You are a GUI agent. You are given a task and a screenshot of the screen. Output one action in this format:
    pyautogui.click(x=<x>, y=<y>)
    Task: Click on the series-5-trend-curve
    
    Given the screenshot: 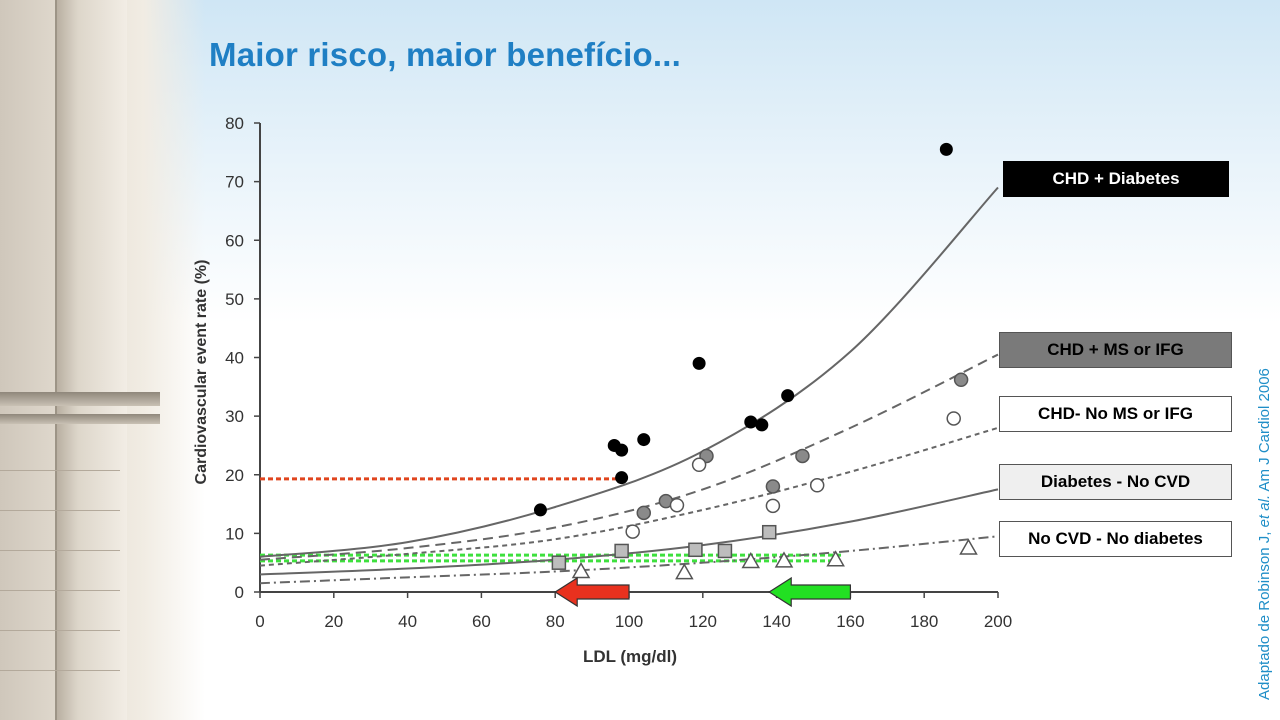 What is the action you would take?
    pyautogui.click(x=629, y=560)
    